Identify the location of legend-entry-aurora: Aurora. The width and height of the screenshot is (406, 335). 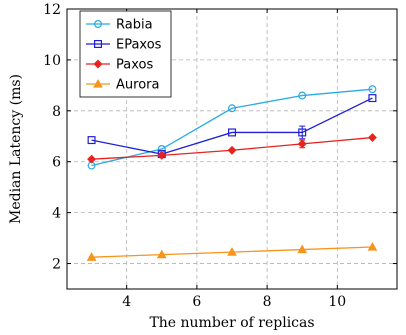
(122, 85).